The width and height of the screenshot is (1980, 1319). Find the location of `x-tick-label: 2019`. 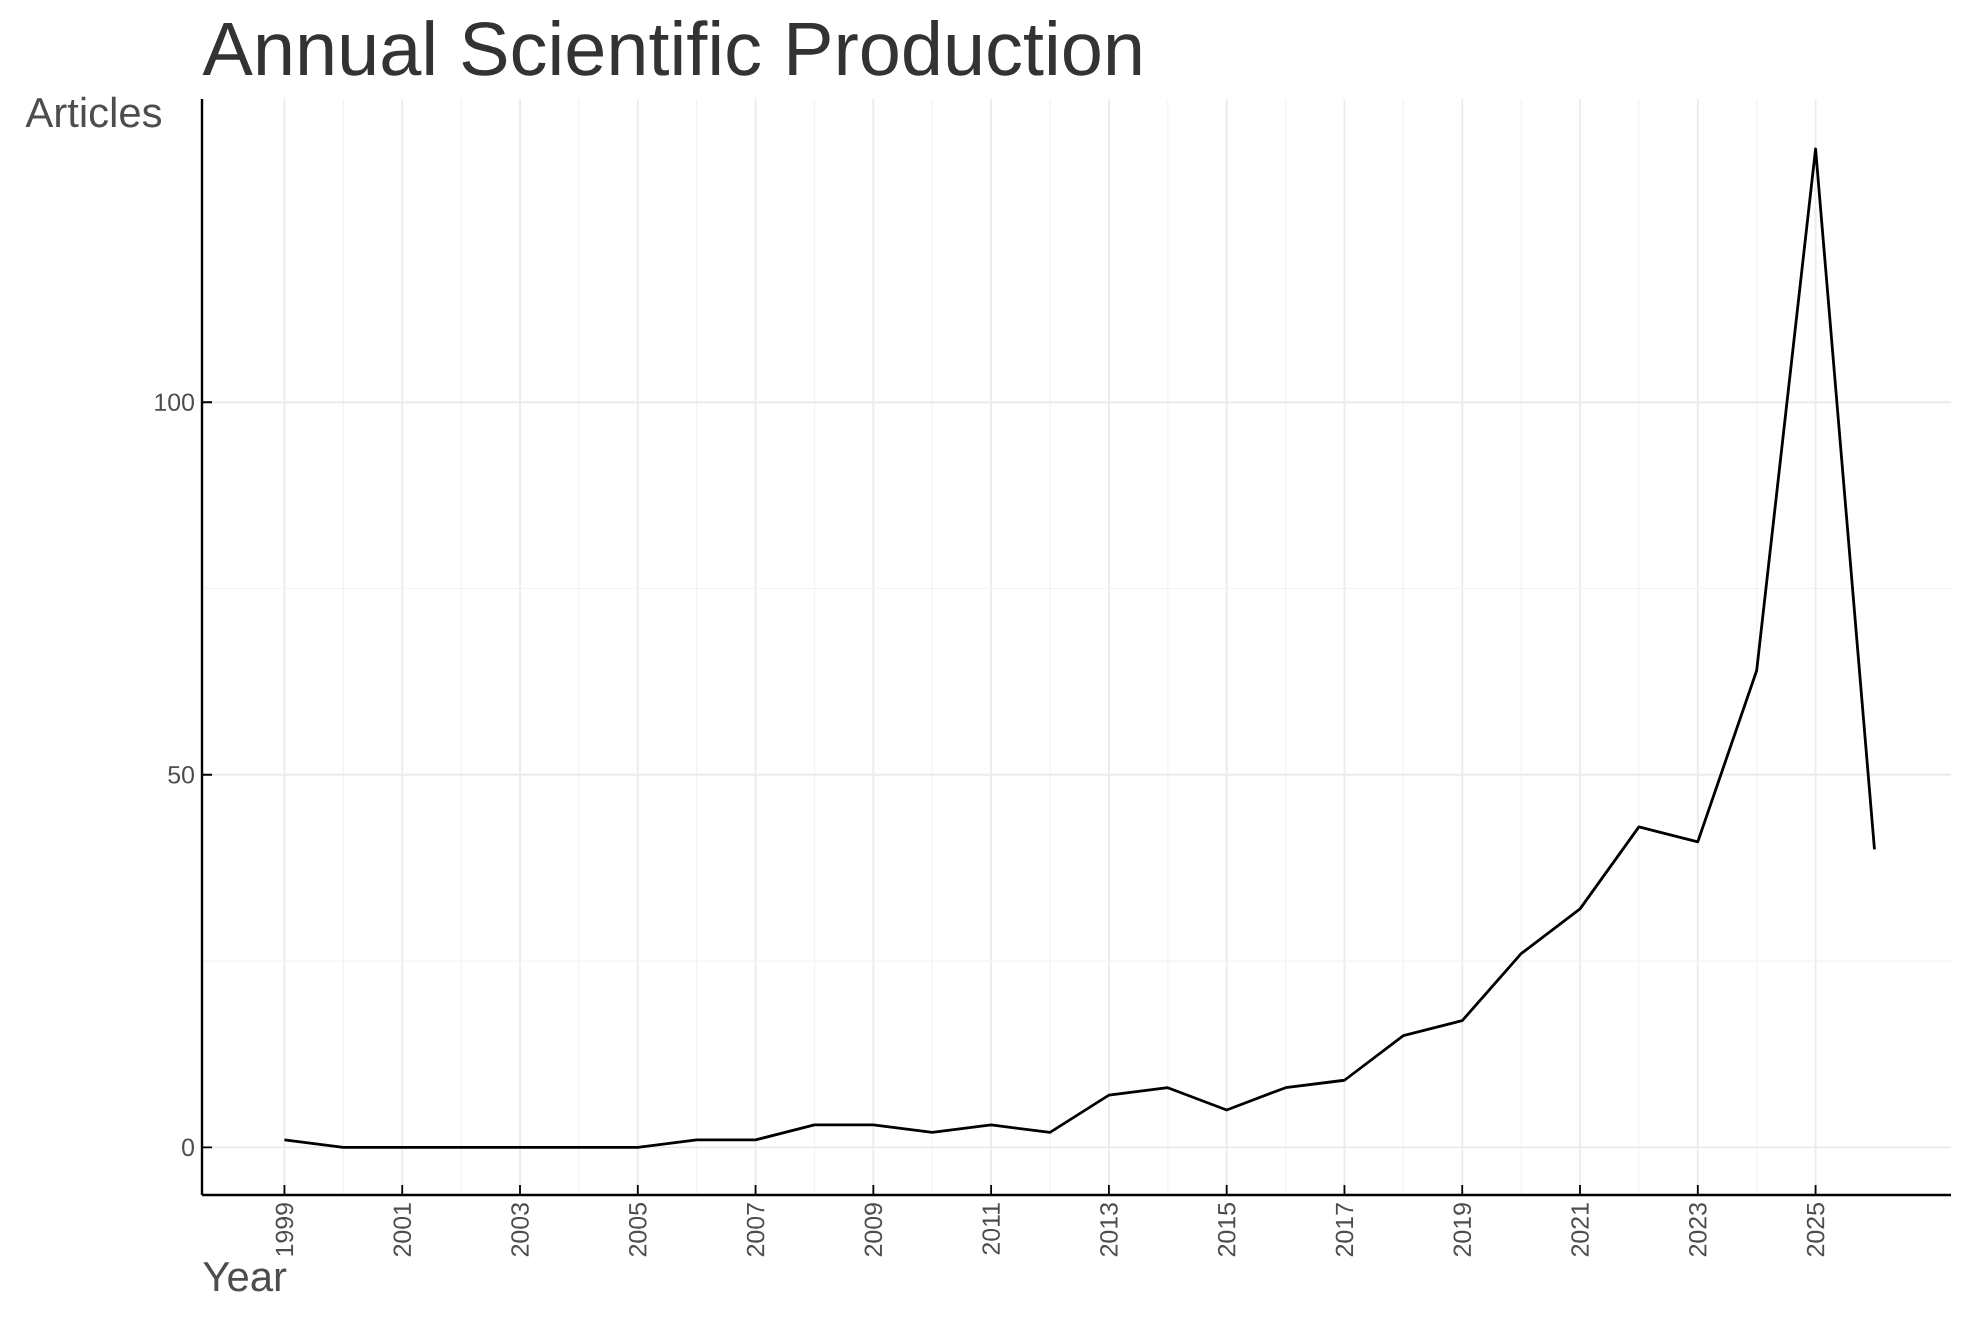

x-tick-label: 2019 is located at coordinates (1462, 1230).